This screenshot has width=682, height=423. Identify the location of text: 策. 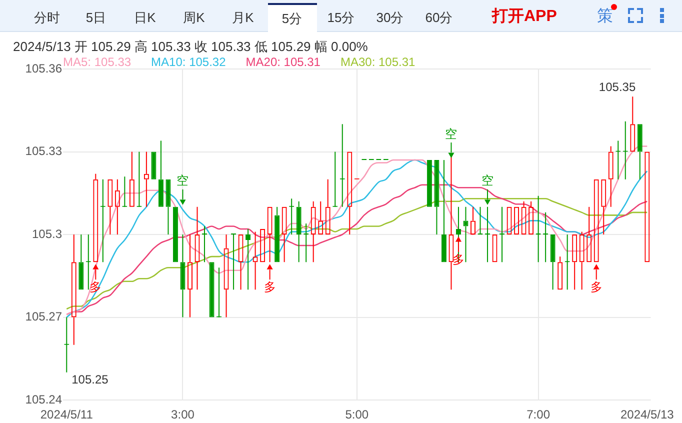
(605, 17).